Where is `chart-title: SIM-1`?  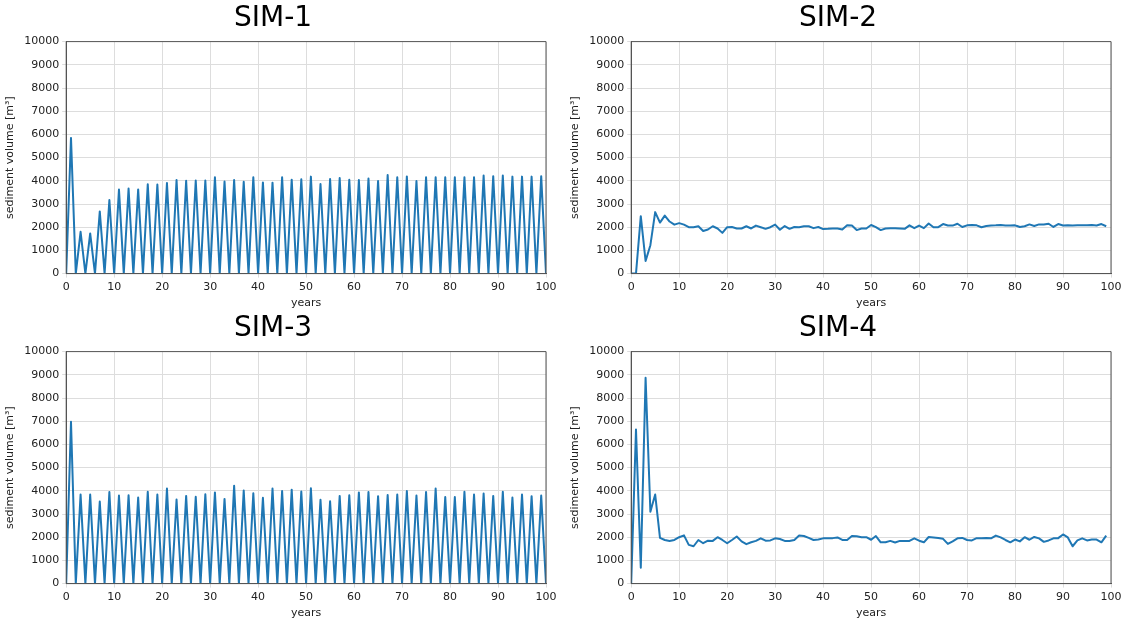 chart-title: SIM-1 is located at coordinates (273, 17).